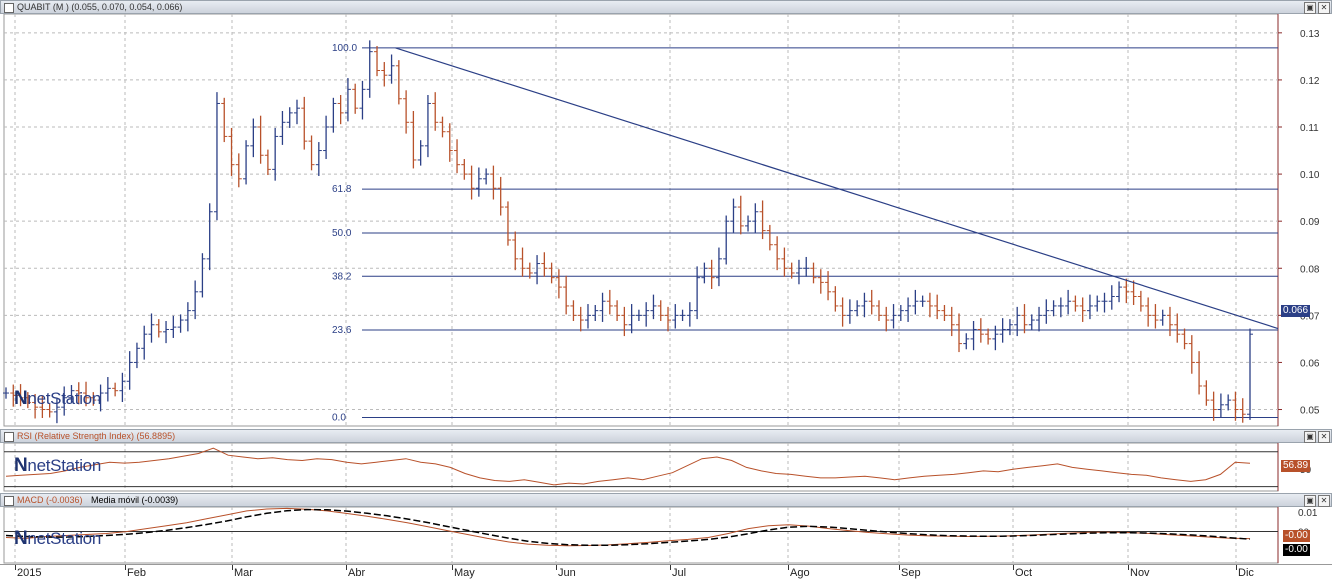 The image size is (1332, 583). Describe the element at coordinates (666, 500) in the screenshot. I see `macd-panel-header: MACD (-0.0036) Media móvil (-0.0039) ▣ ✕` at that location.